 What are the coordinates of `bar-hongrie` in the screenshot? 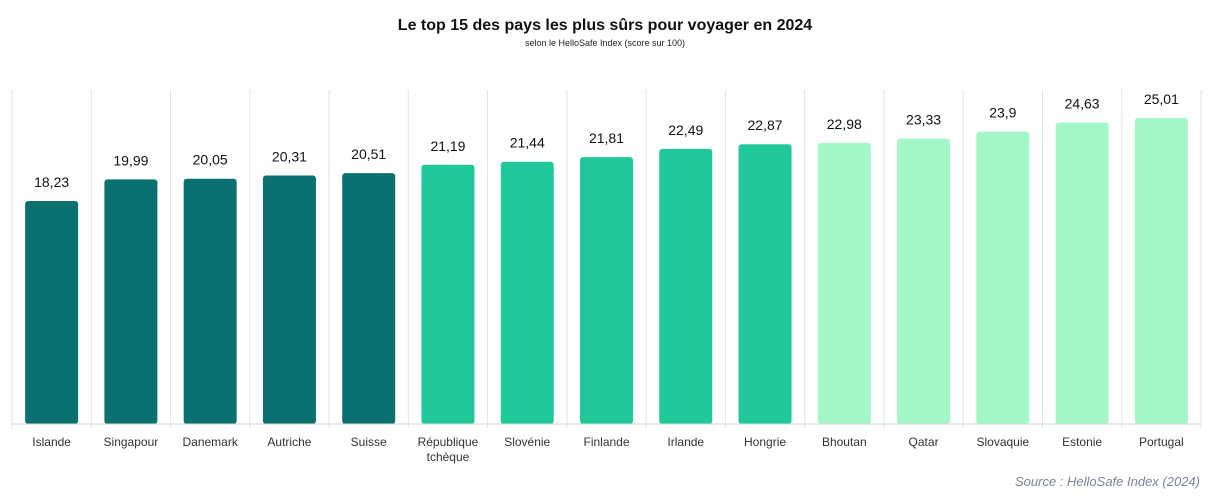 It's located at (765, 284).